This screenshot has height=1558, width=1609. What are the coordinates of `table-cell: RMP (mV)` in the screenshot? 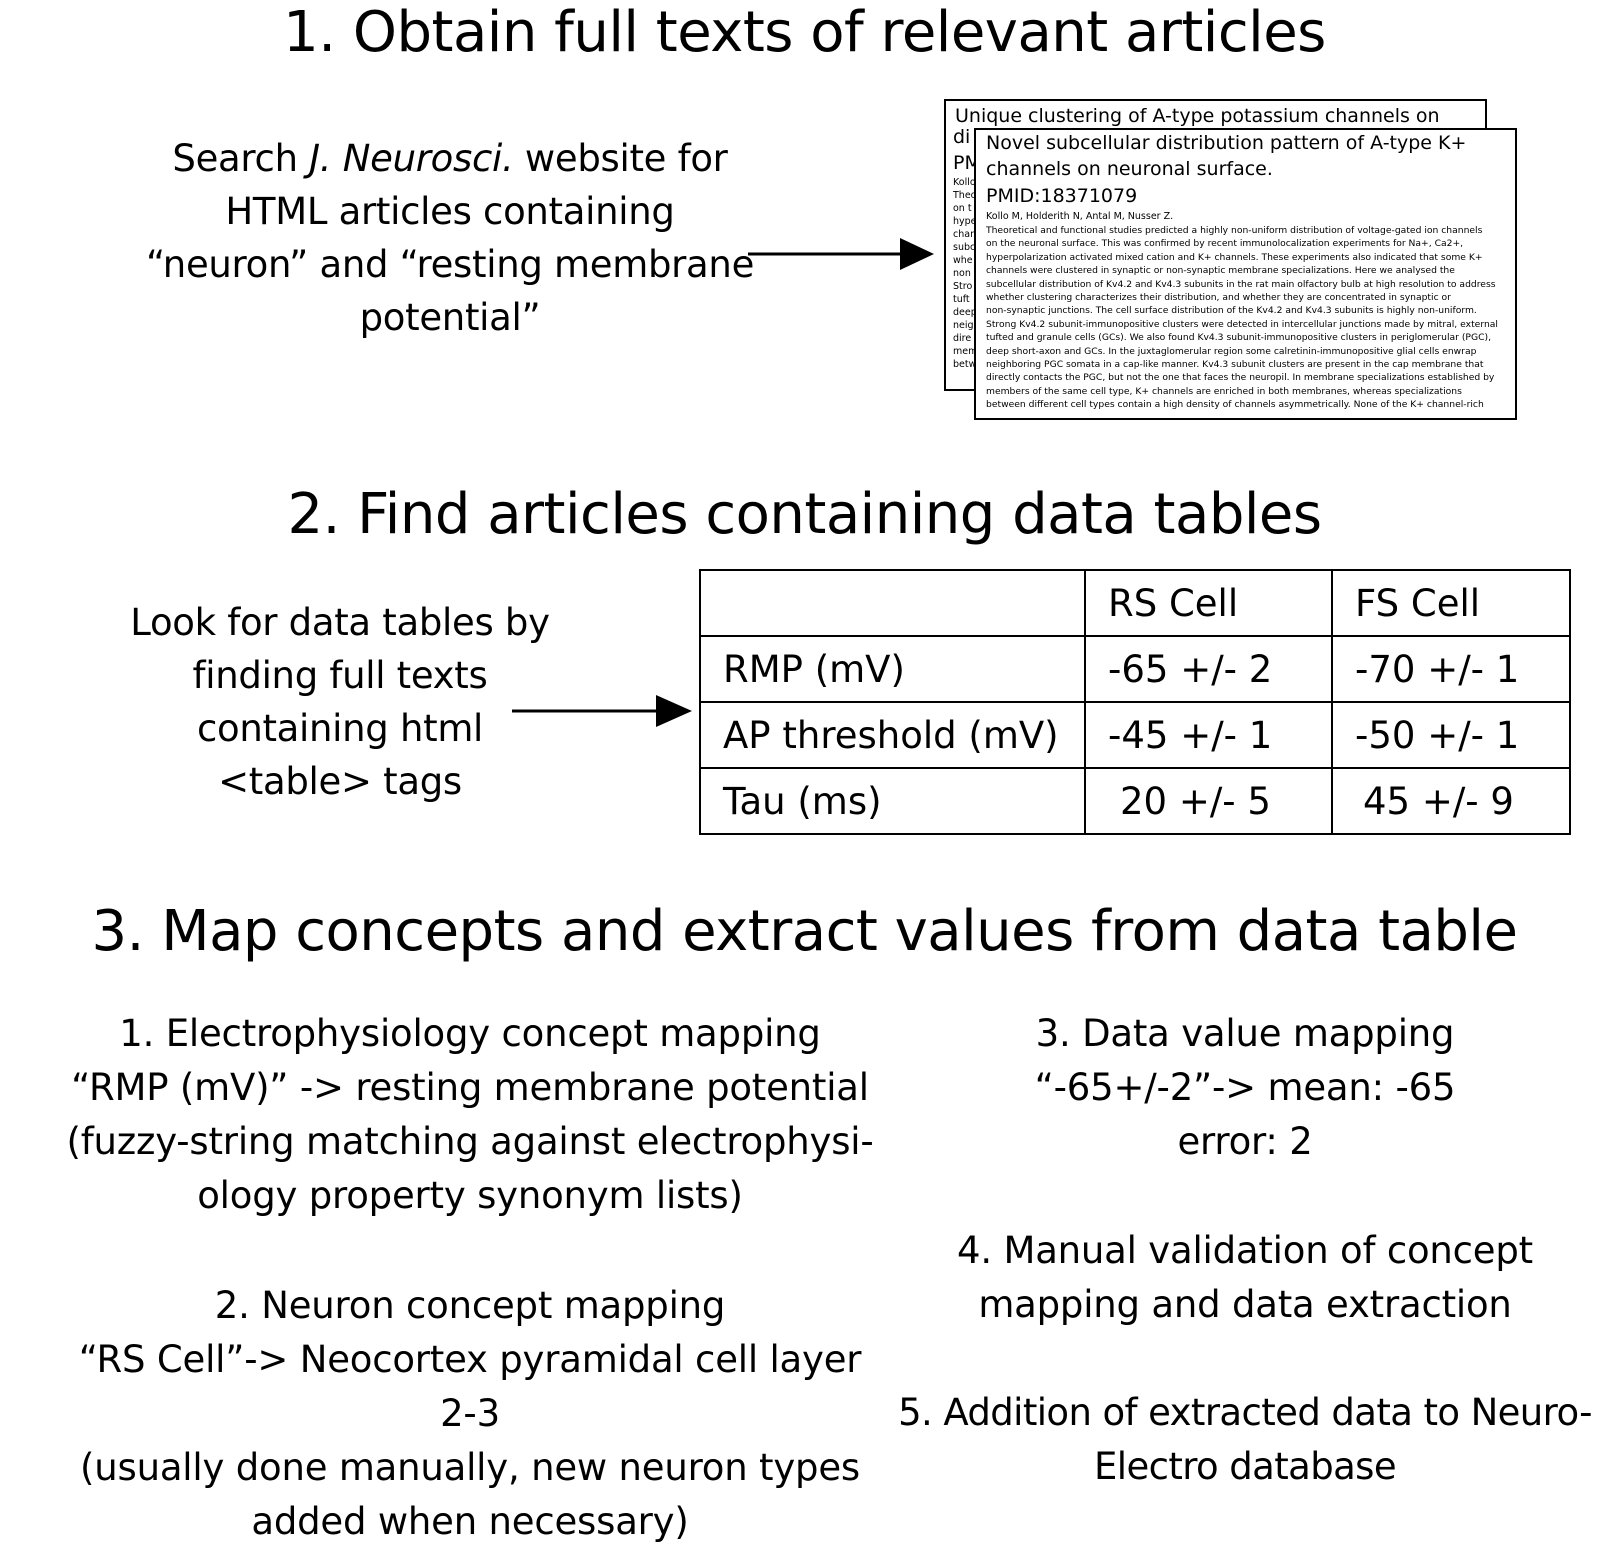 It's located at (892, 669).